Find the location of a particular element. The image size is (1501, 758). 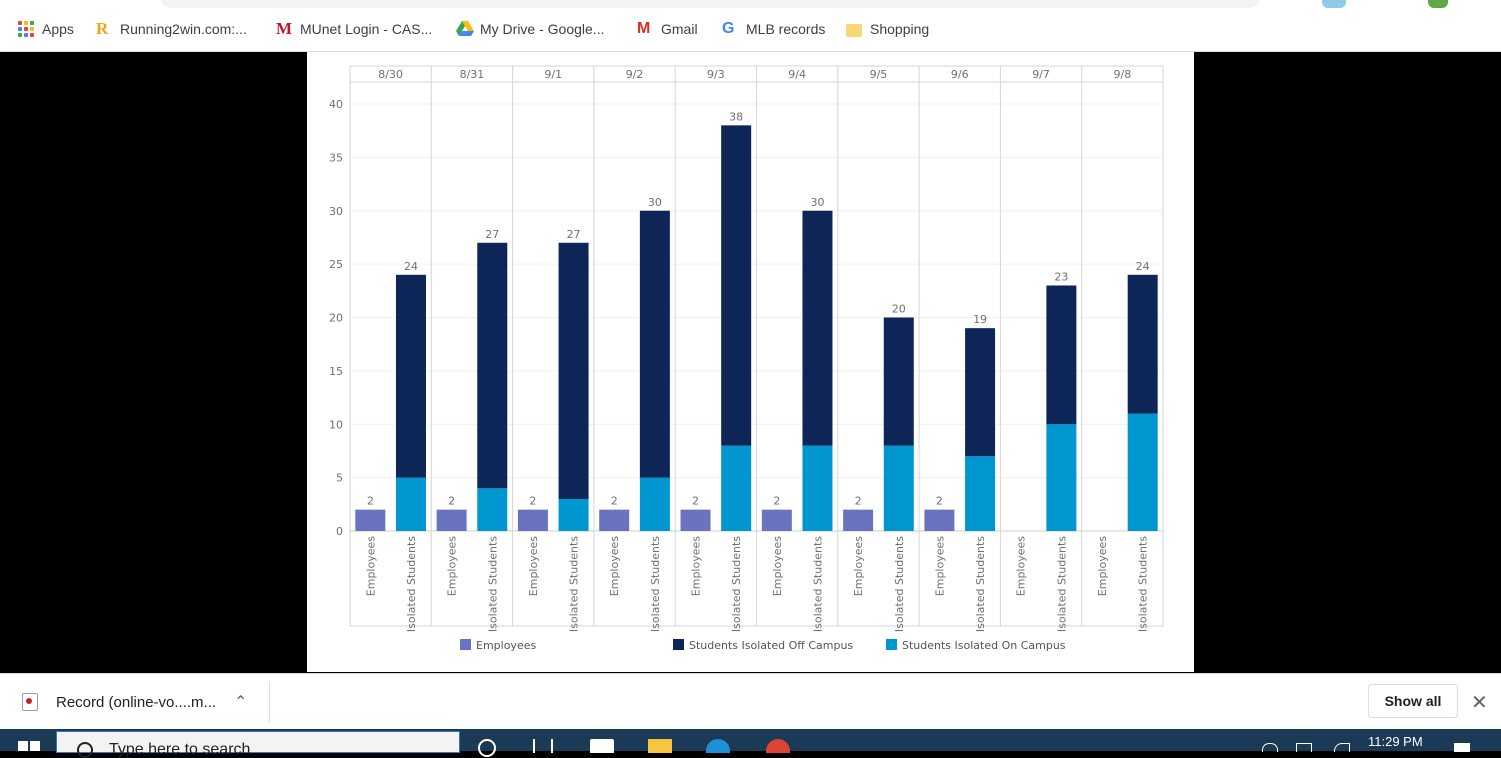

gmail-icon: M is located at coordinates (644, 28).